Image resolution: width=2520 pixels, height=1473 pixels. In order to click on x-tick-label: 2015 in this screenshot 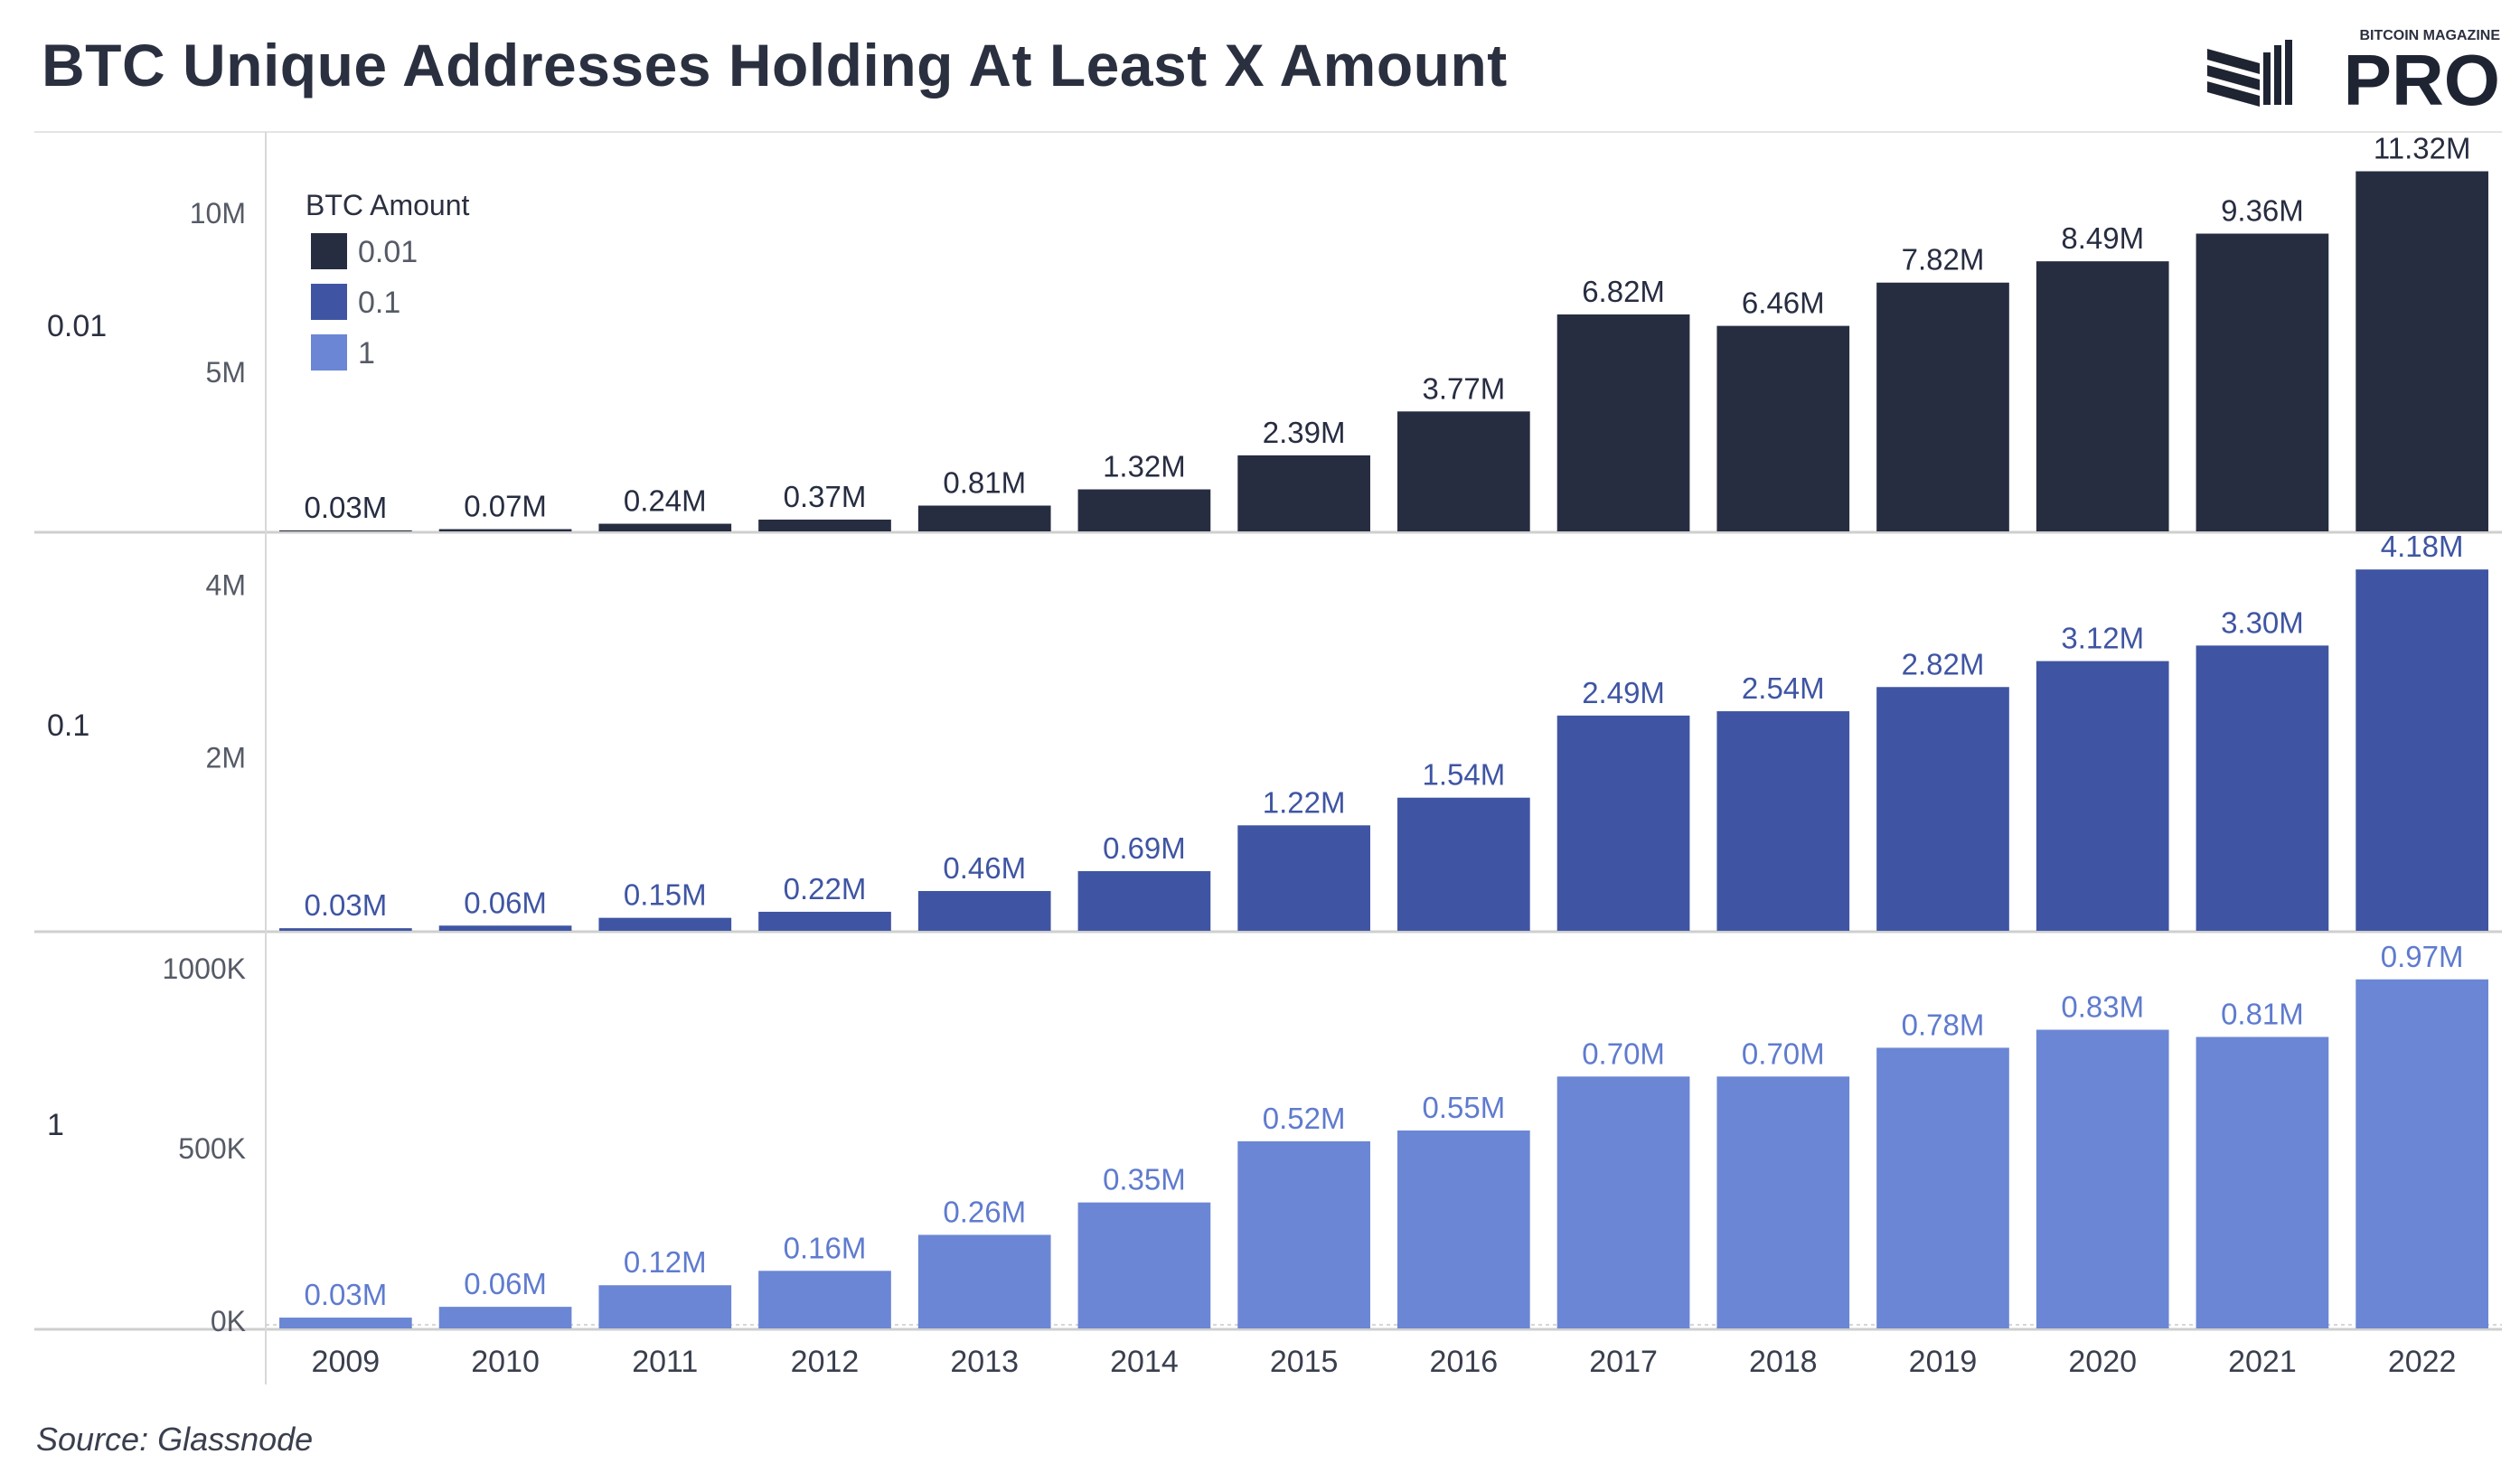, I will do `click(1304, 1362)`.